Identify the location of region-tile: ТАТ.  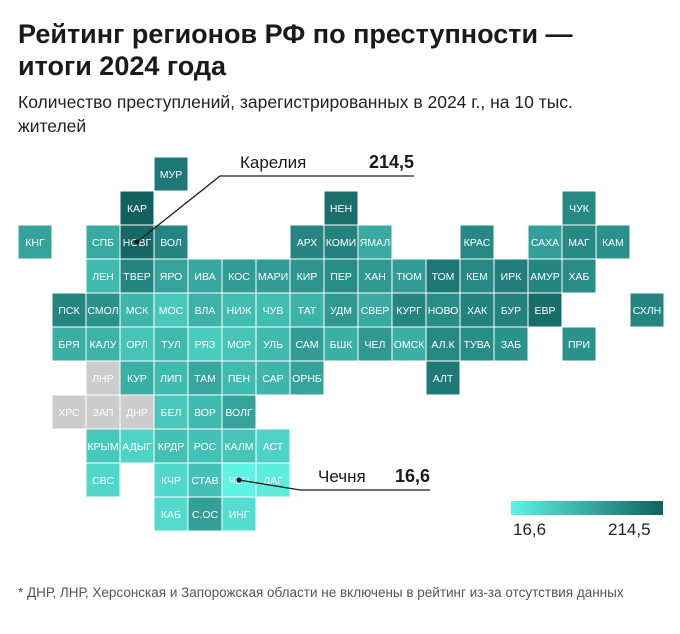
(307, 310).